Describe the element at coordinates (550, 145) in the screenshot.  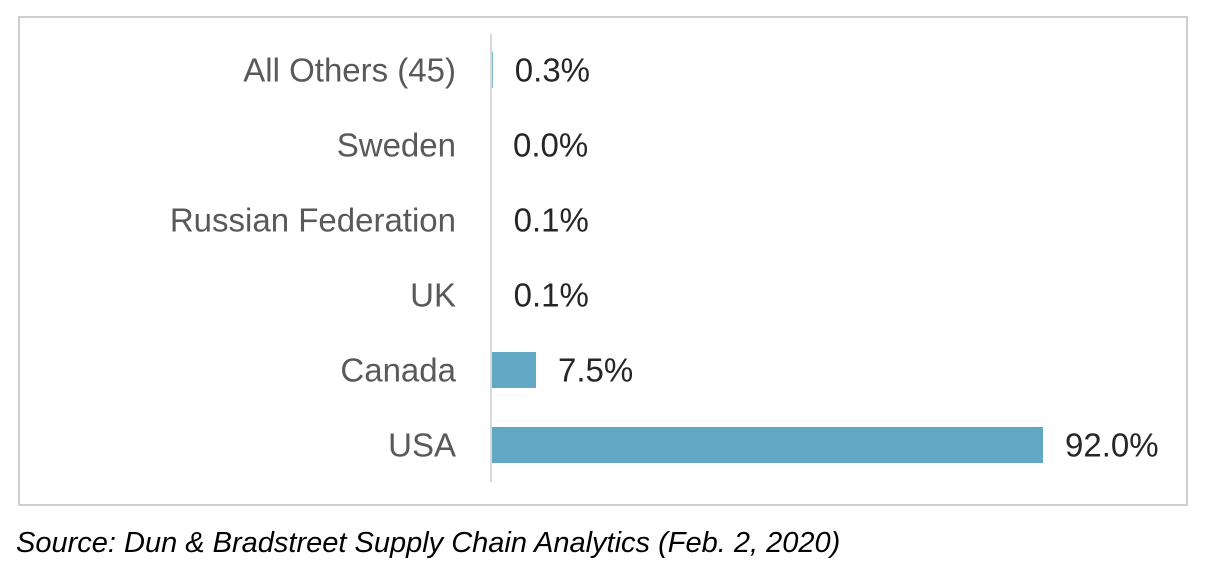
I see `value-label-sweden: 0.0%` at that location.